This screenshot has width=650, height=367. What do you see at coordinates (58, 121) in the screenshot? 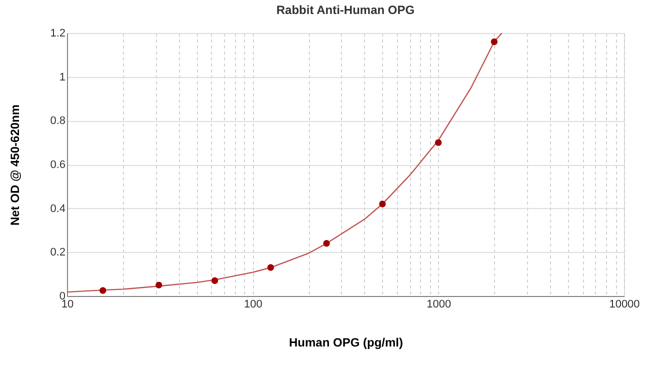
I see `y-tick-label: 0.8` at bounding box center [58, 121].